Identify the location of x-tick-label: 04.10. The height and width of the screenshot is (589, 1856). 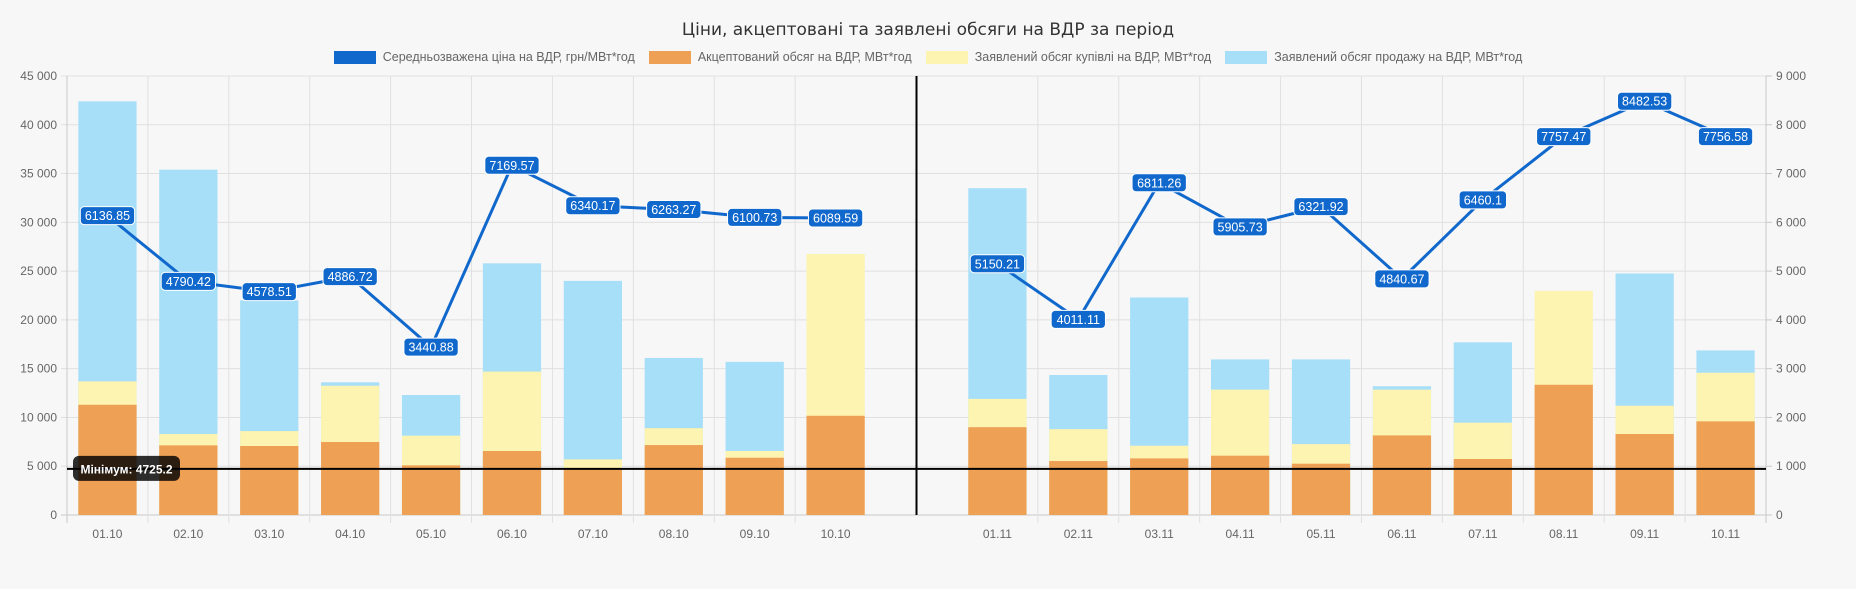
(350, 534).